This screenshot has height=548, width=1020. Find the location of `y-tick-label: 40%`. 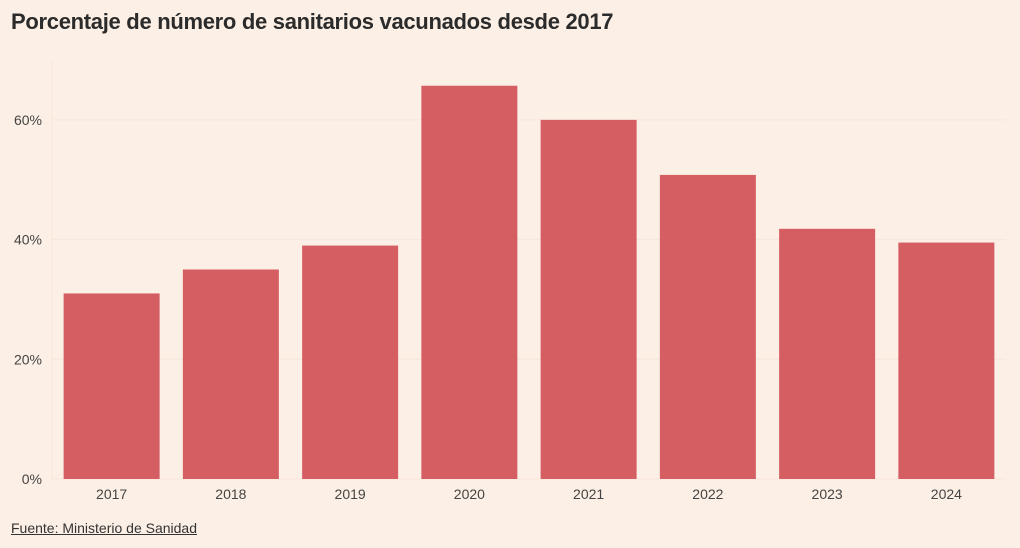

y-tick-label: 40% is located at coordinates (28, 240).